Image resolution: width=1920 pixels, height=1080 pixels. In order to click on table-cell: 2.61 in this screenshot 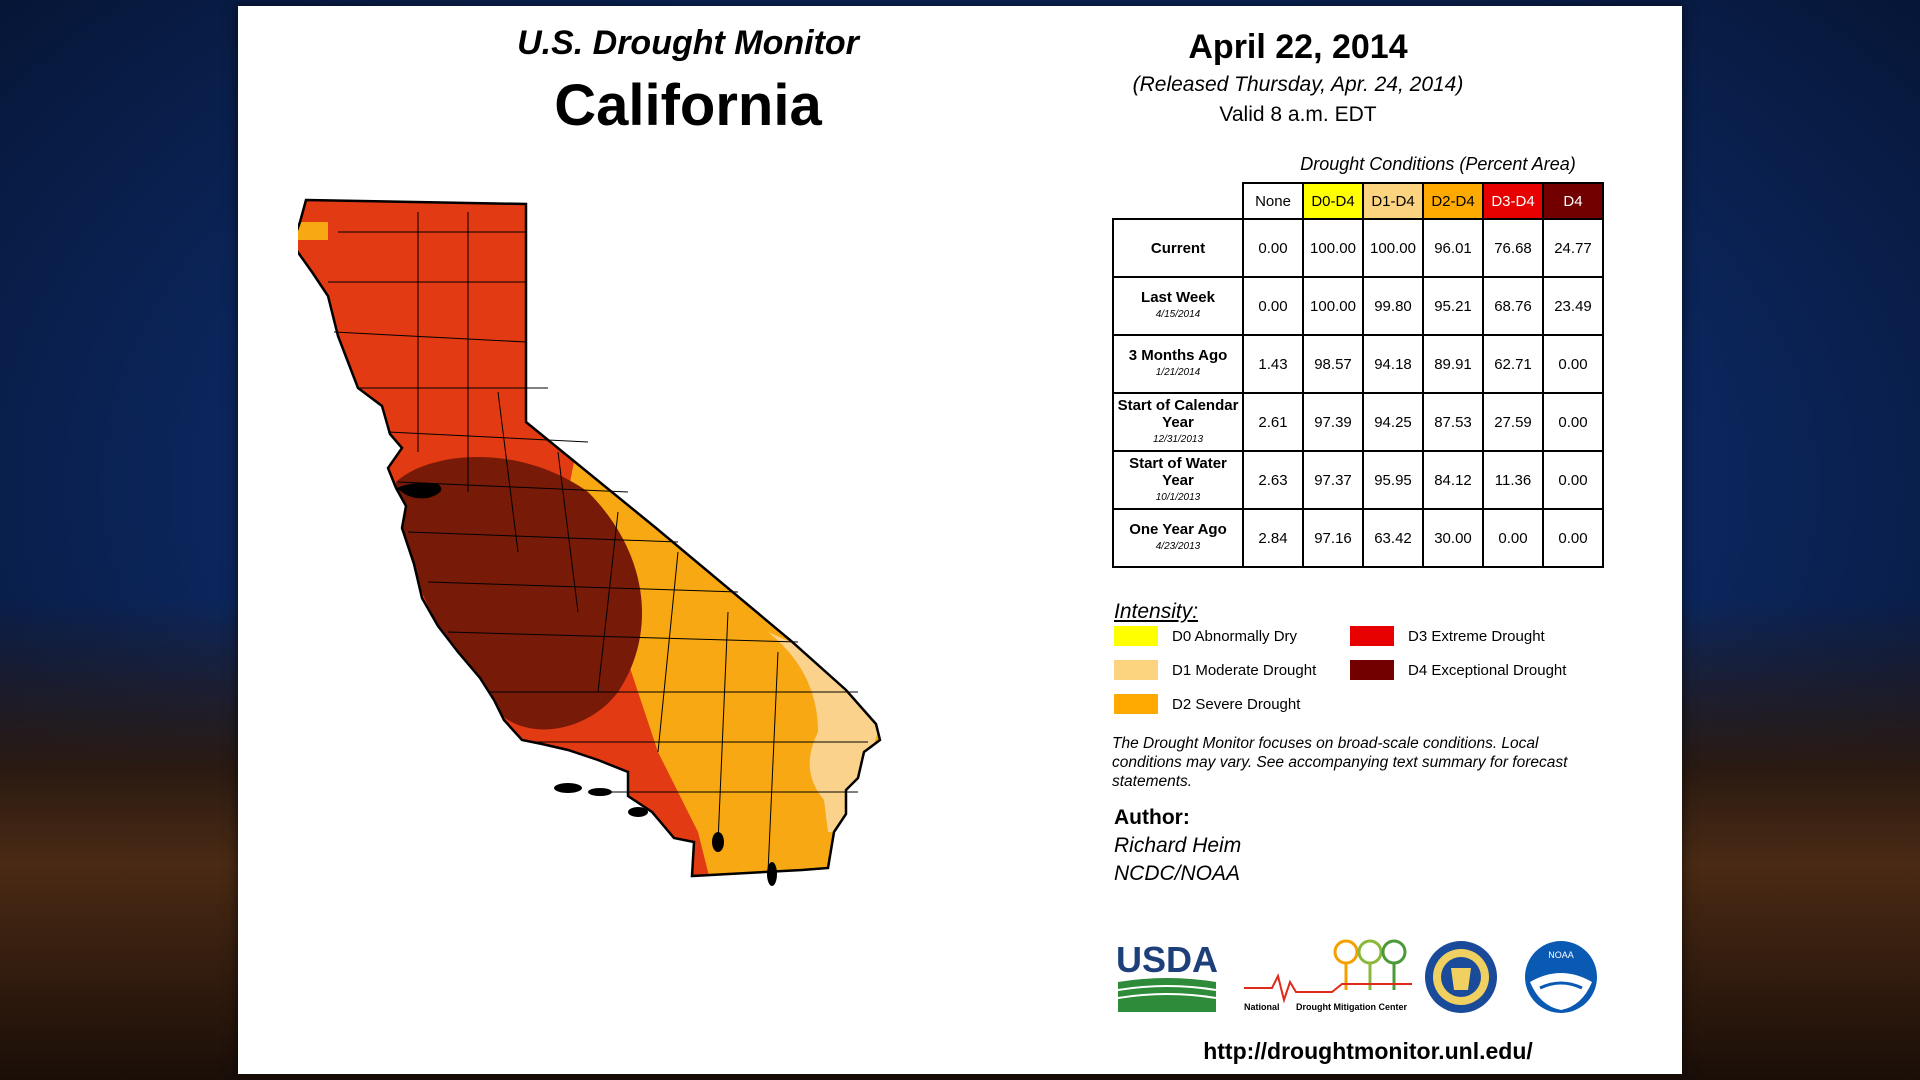, I will do `click(1273, 422)`.